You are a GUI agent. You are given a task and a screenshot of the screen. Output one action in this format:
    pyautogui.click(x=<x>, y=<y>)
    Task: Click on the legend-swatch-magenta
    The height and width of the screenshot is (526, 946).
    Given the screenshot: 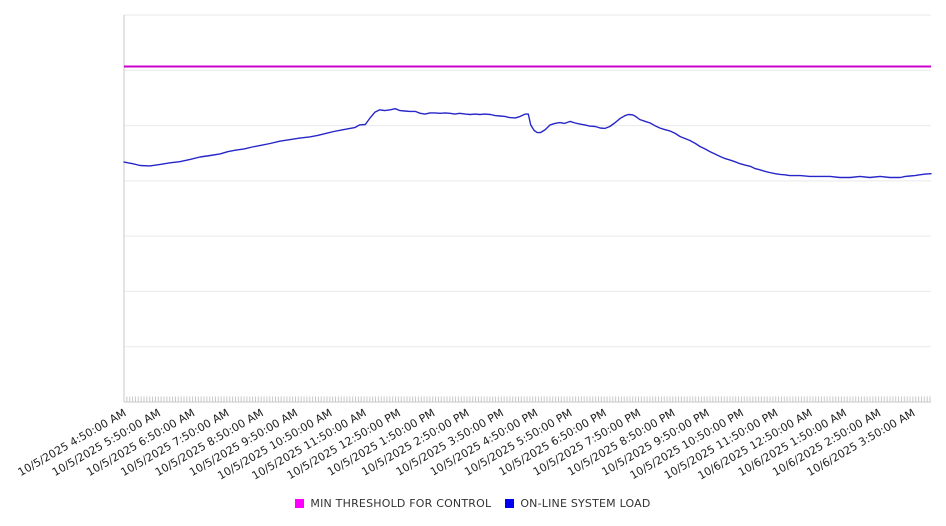 What is the action you would take?
    pyautogui.click(x=300, y=503)
    